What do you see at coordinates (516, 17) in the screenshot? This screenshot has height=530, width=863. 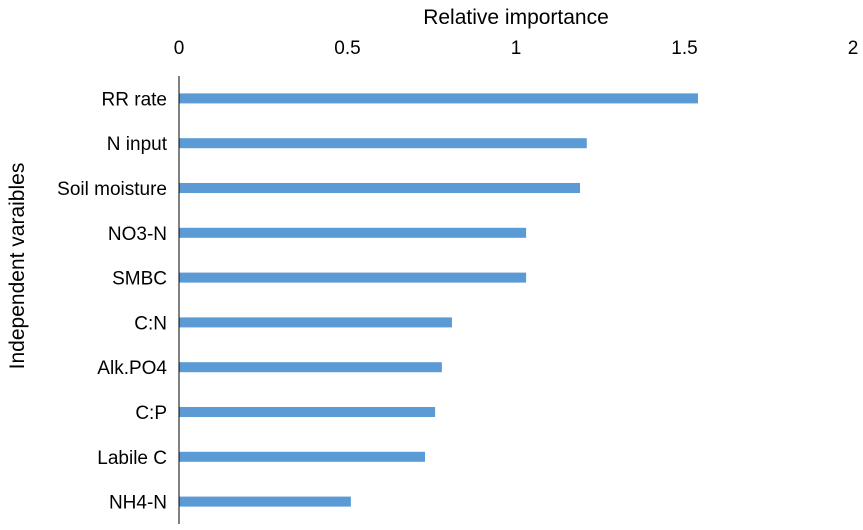 I see `x-axis-title: Relative importance` at bounding box center [516, 17].